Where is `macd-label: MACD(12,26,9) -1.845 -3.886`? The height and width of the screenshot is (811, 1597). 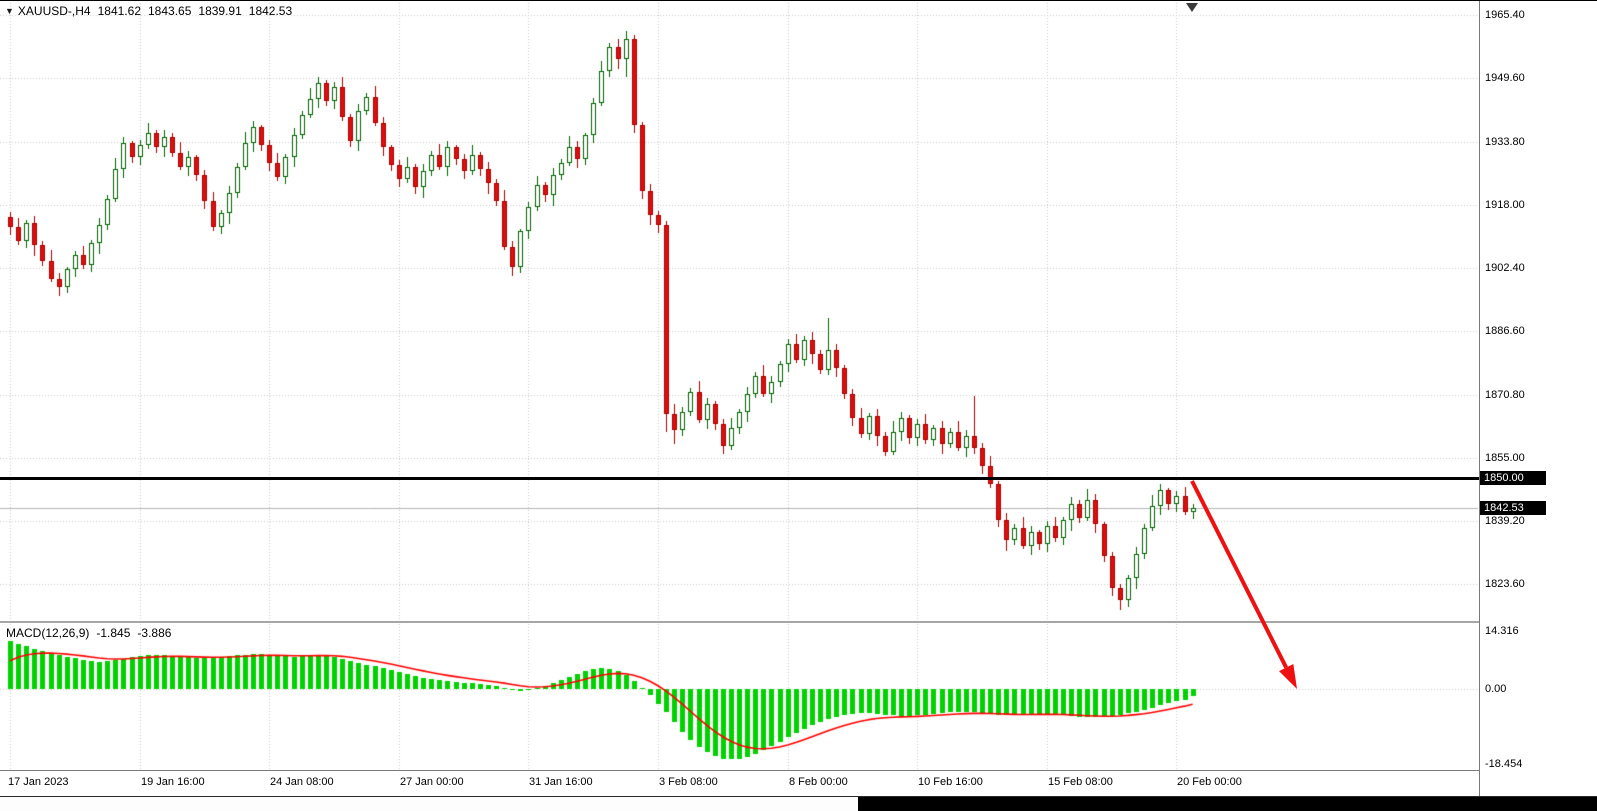
macd-label: MACD(12,26,9) -1.845 -3.886 is located at coordinates (88, 633).